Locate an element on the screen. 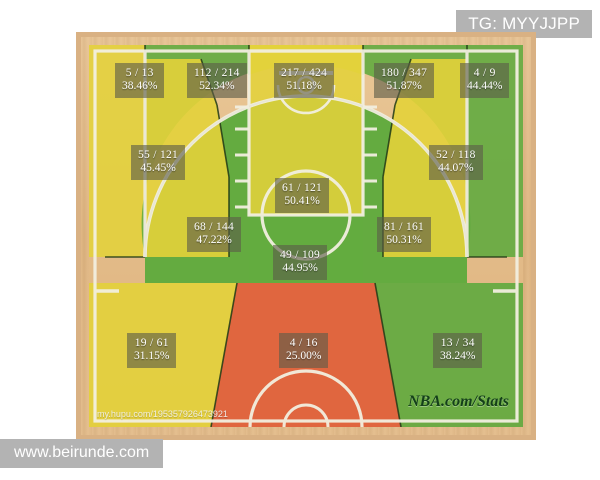 The width and height of the screenshot is (600, 480). zone-percentage: 31.15% is located at coordinates (152, 356).